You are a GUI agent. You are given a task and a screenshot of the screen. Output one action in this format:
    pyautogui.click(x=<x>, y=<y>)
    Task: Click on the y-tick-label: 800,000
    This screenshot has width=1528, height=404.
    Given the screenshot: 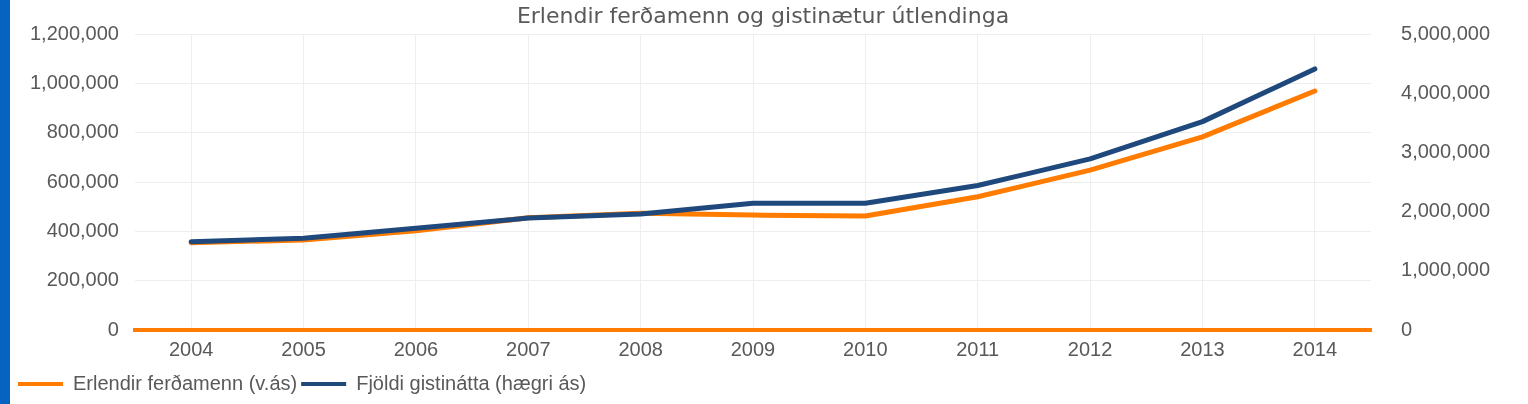 What is the action you would take?
    pyautogui.click(x=82, y=131)
    